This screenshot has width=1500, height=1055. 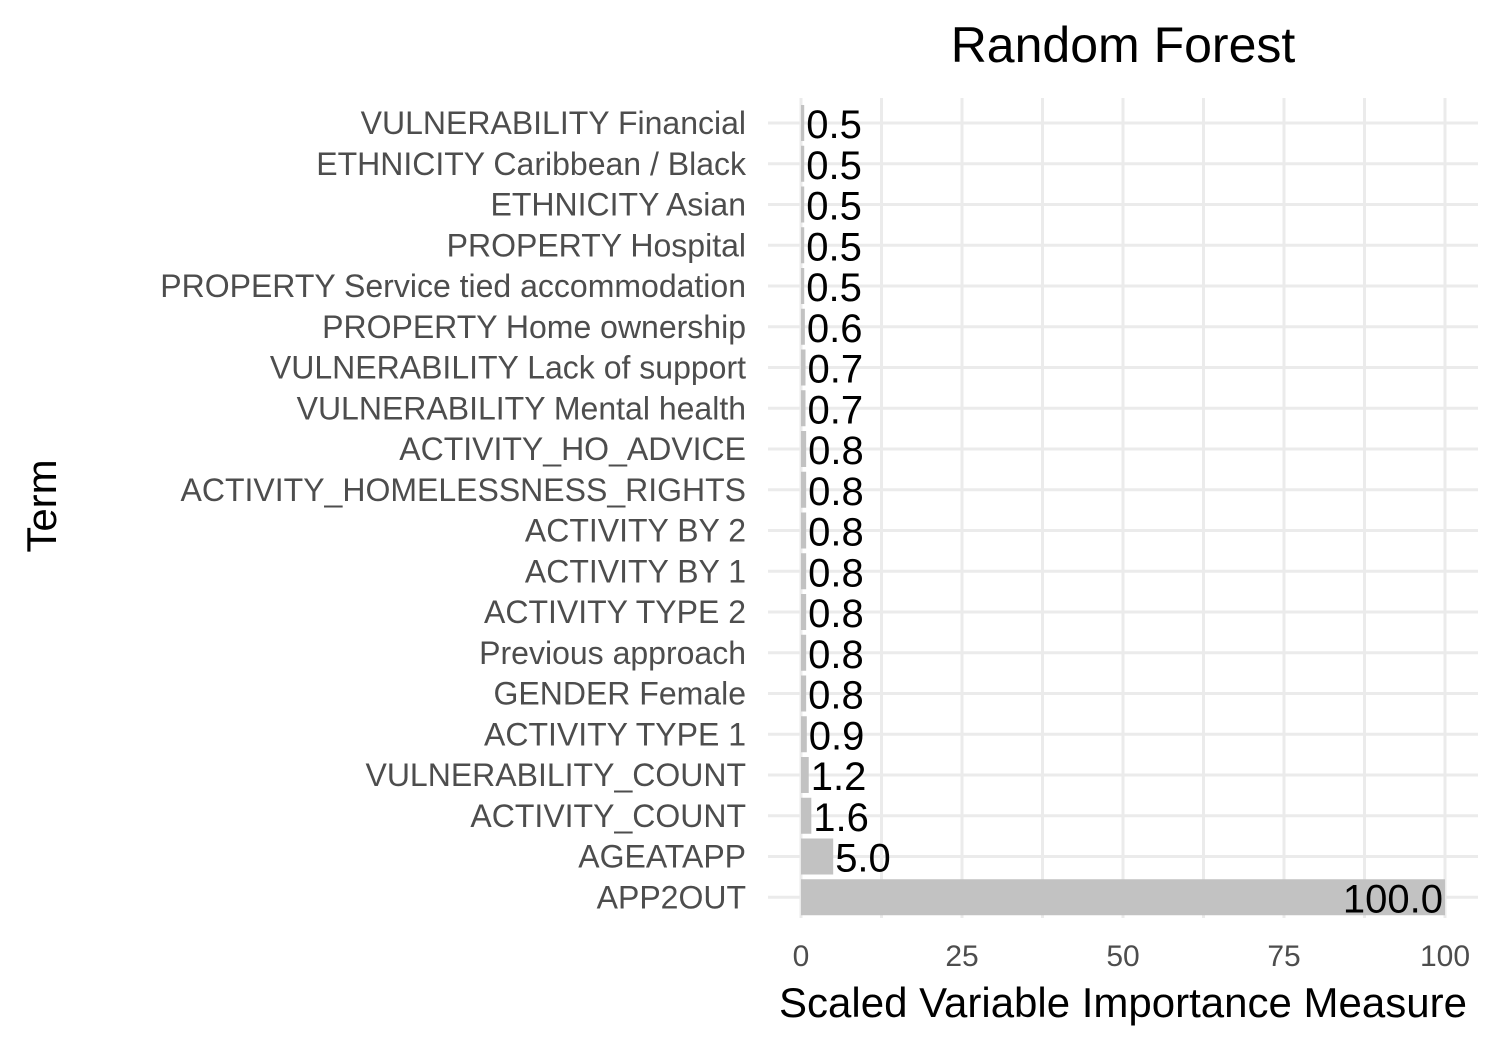 What do you see at coordinates (572, 449) in the screenshot?
I see `y-tick-label: ACTIVITY_HO_ADVICE` at bounding box center [572, 449].